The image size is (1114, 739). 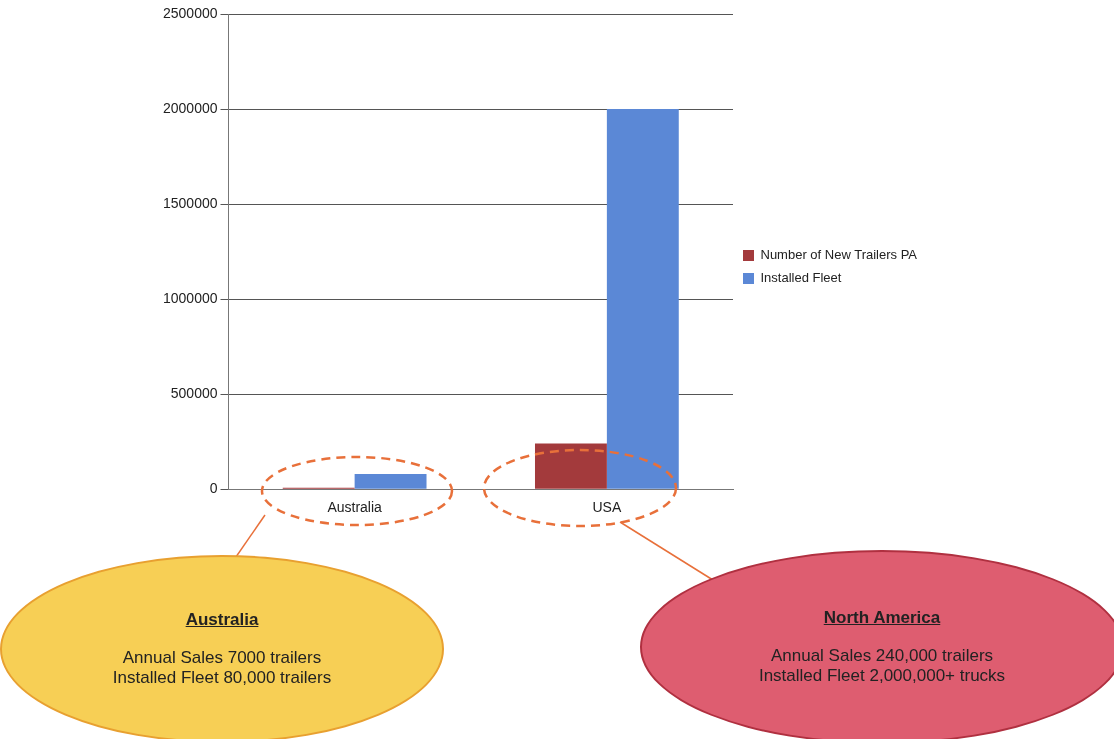 What do you see at coordinates (607, 507) in the screenshot?
I see `x-tick-label: USA` at bounding box center [607, 507].